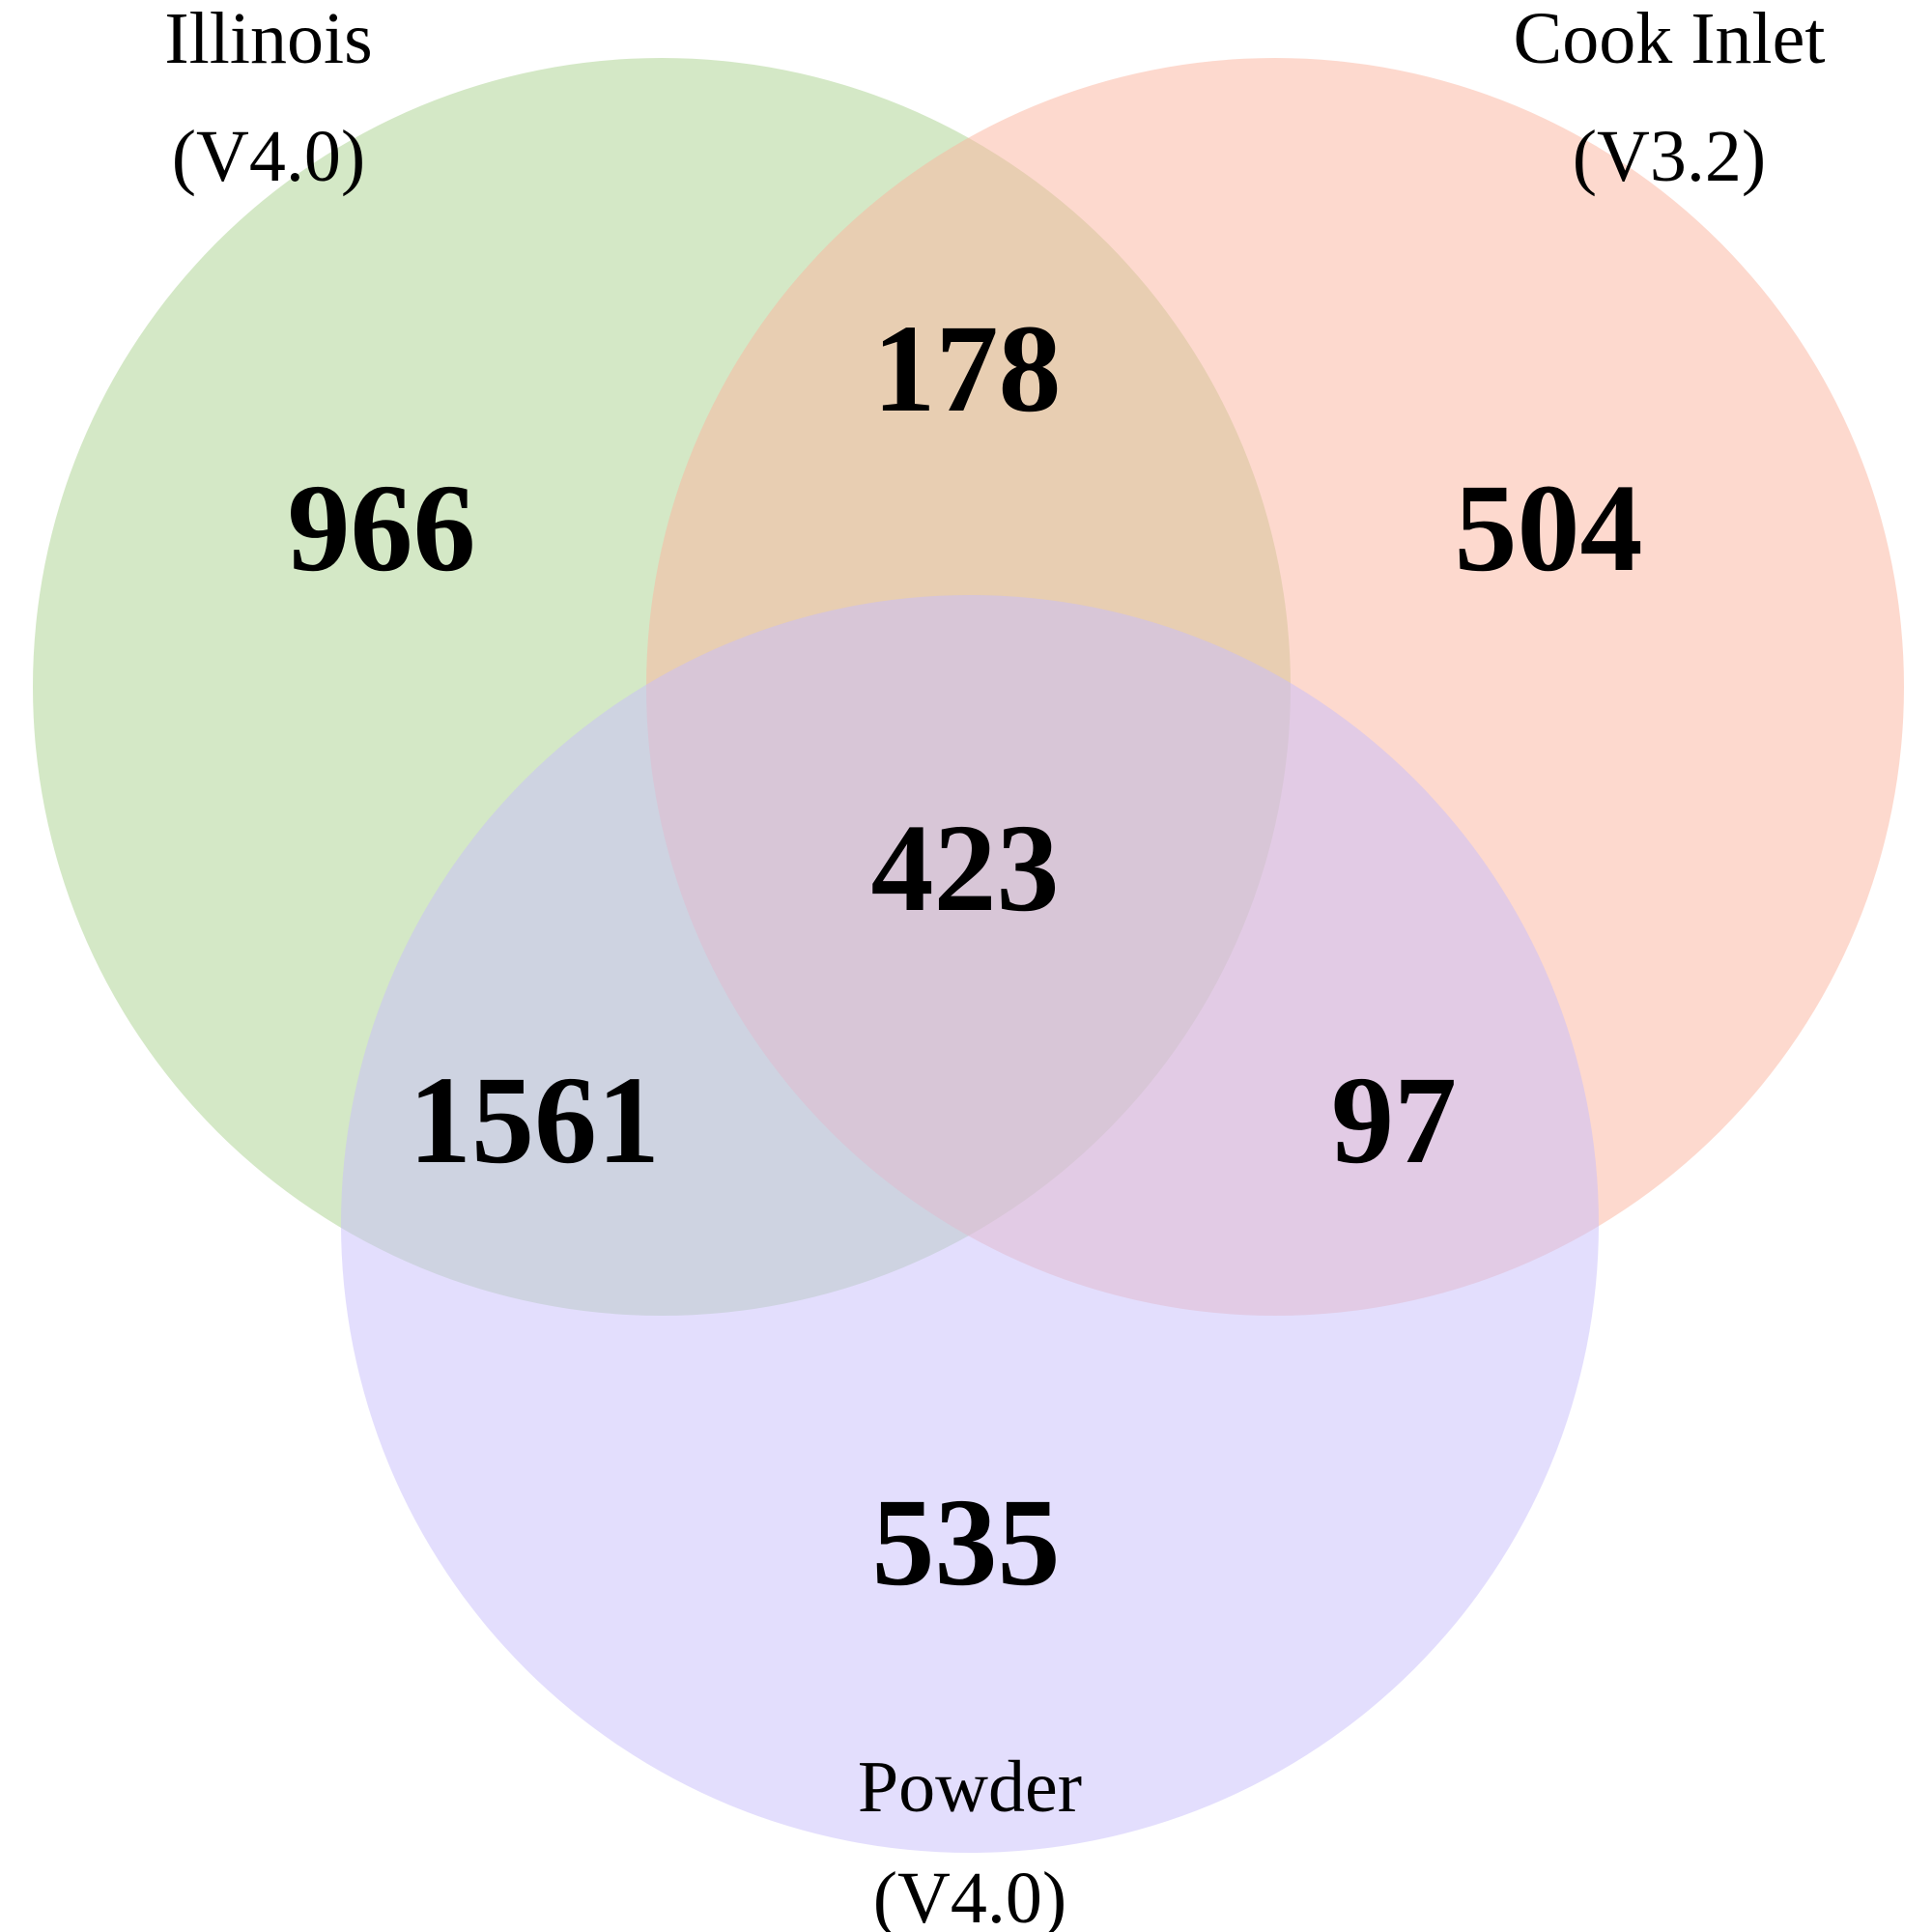  Describe the element at coordinates (970, 1895) in the screenshot. I see `powder-version: (V4.0)` at that location.